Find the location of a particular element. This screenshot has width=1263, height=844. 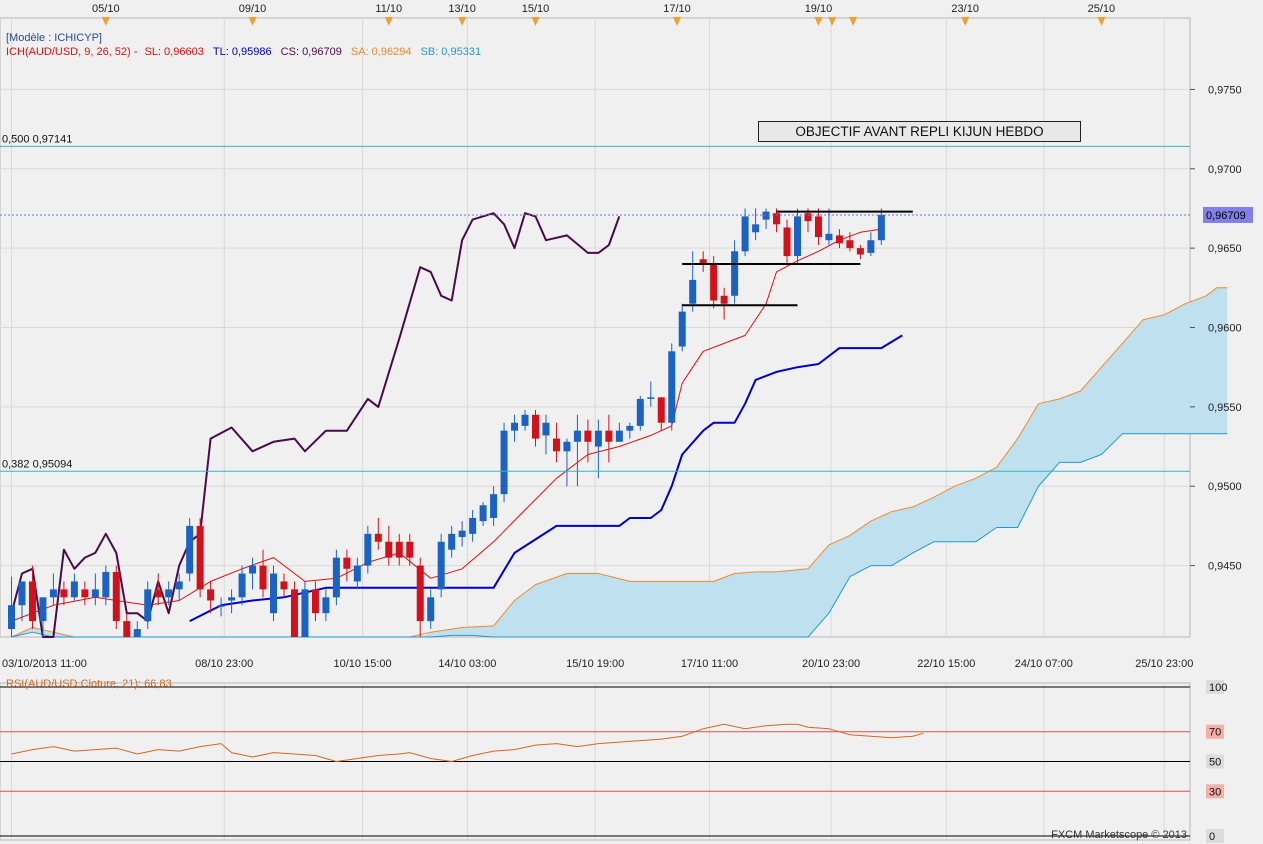

current-price-label: 0,96709 is located at coordinates (1226, 216).